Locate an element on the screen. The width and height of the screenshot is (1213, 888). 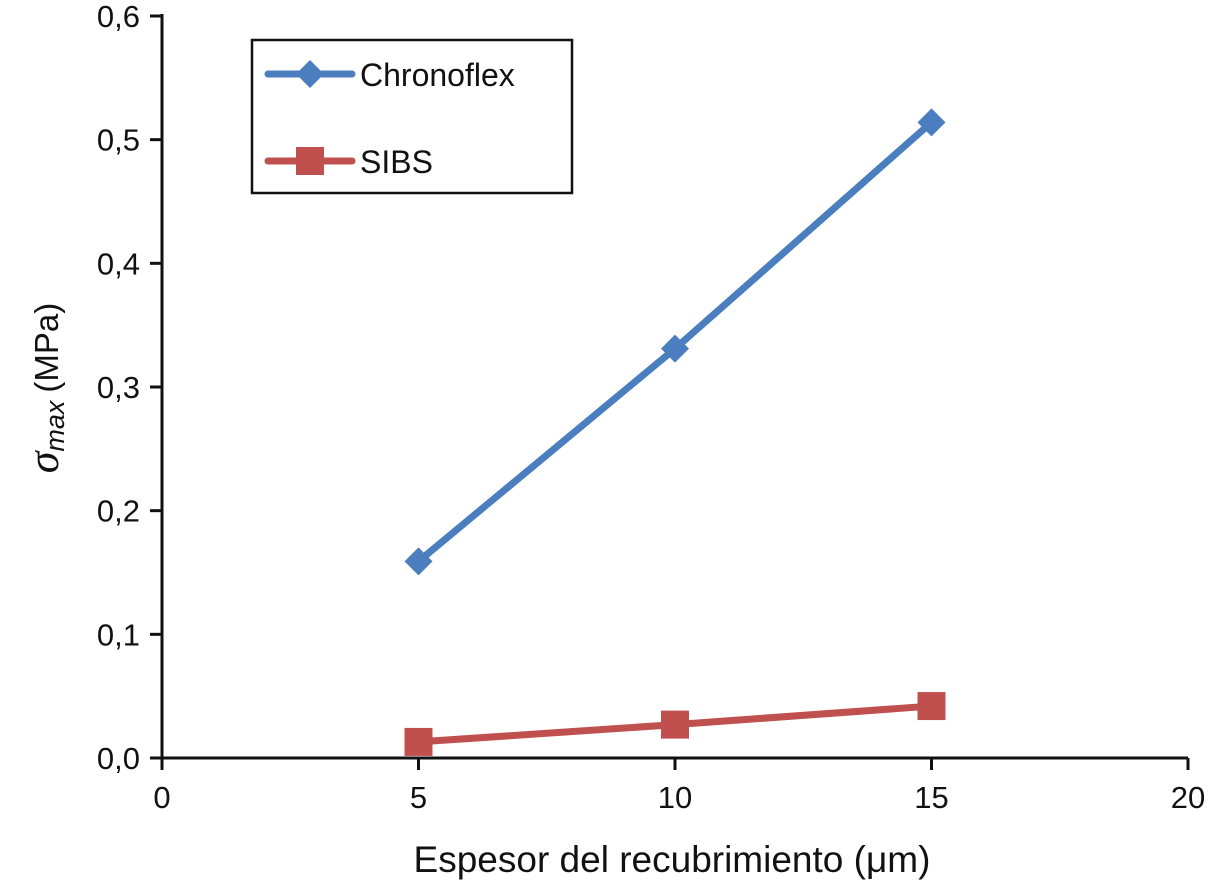
y-tick-label: 0,6 is located at coordinates (118, 17).